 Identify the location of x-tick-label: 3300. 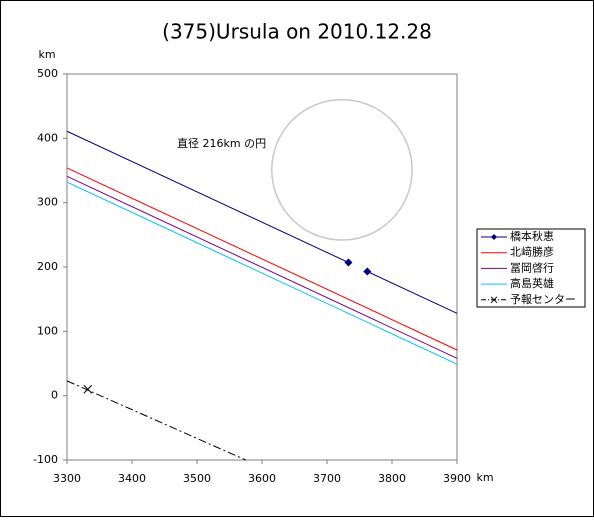
(67, 478).